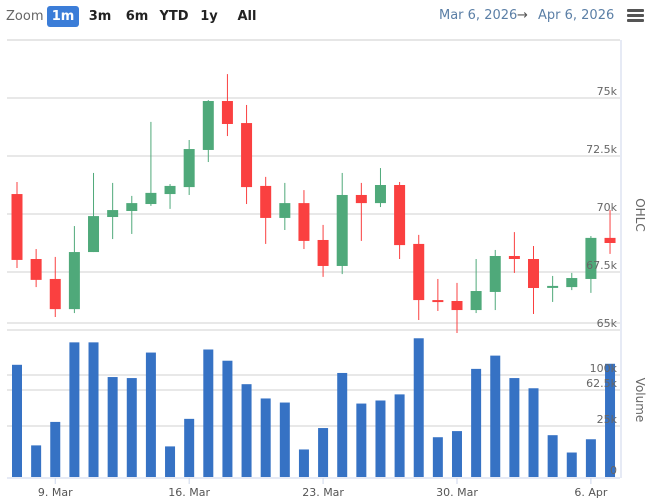 The height and width of the screenshot is (503, 652). I want to click on date-to-input: Apr 6, 2026, so click(576, 15).